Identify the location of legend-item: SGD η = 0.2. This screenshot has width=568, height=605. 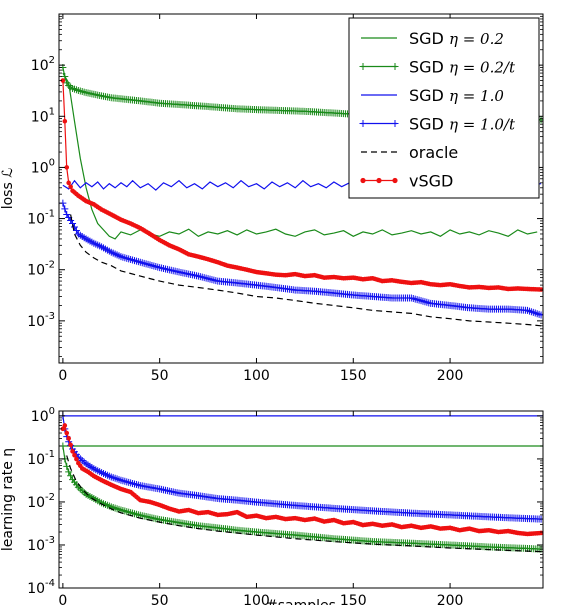
(432, 38).